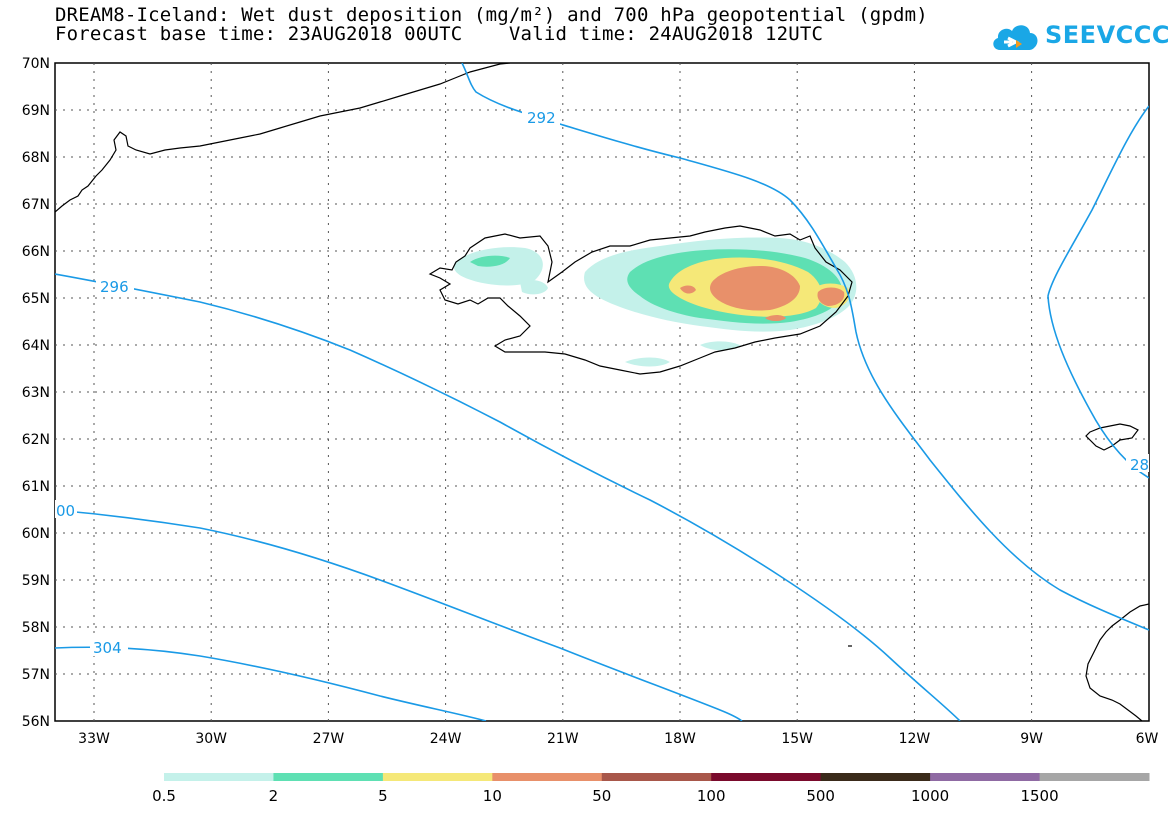 The height and width of the screenshot is (815, 1175). Describe the element at coordinates (65, 511) in the screenshot. I see `contour-label-300: 00` at that location.